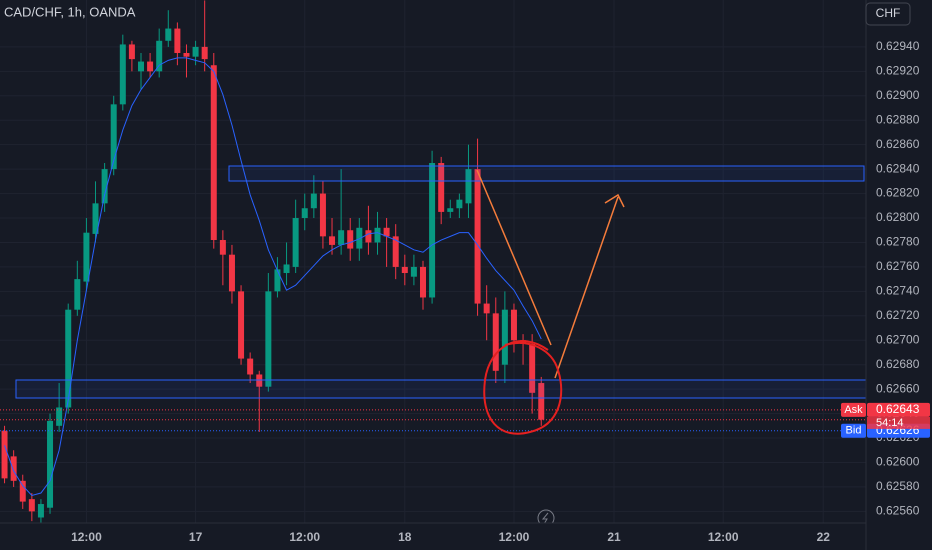 This screenshot has width=932, height=550. I want to click on ask-price-box, so click(898, 409).